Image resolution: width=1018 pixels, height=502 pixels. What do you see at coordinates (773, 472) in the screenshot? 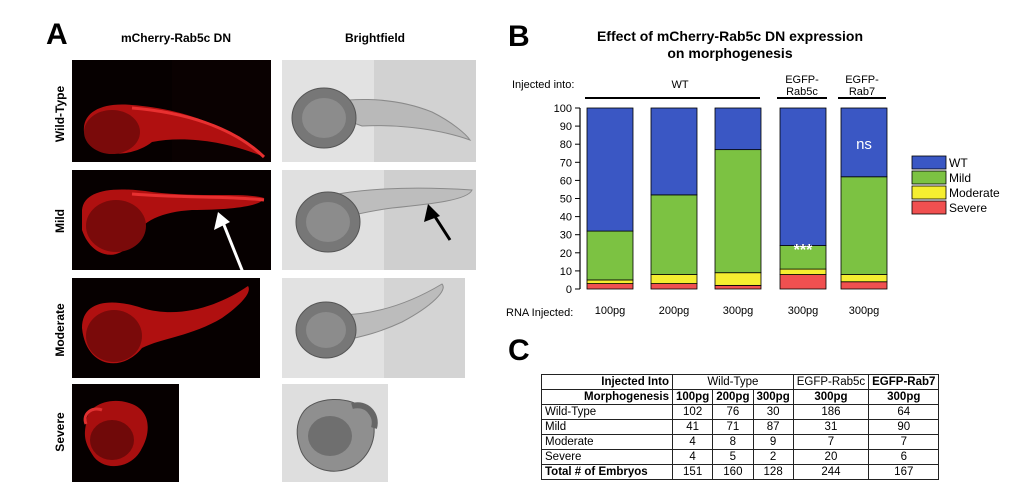
I see `table-cell: 128` at bounding box center [773, 472].